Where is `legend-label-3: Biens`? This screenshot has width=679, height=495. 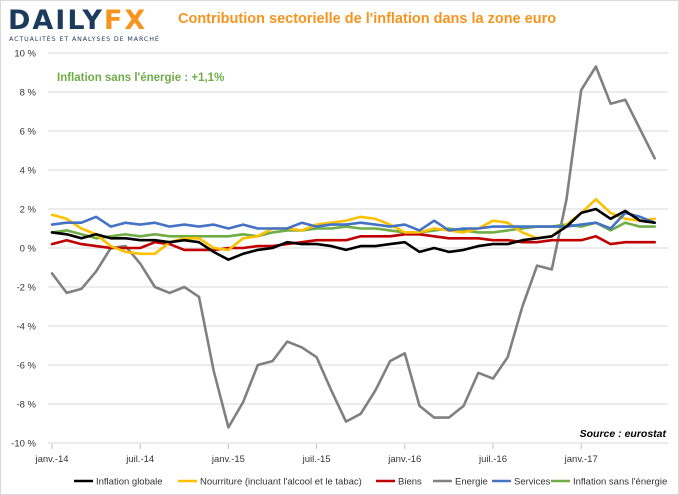 legend-label-3: Biens is located at coordinates (410, 482).